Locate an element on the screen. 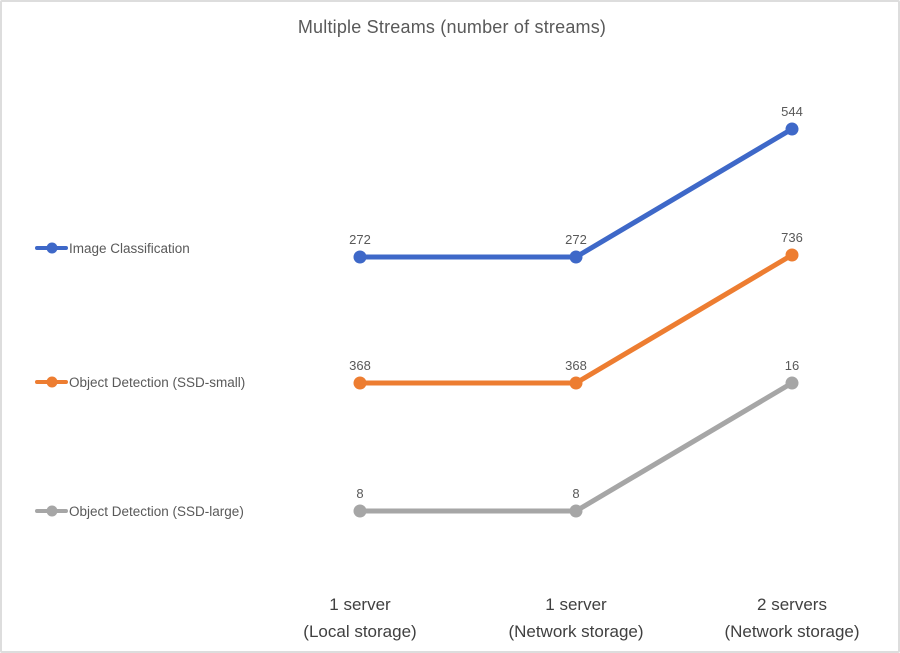 The width and height of the screenshot is (900, 653). data-label: 736 is located at coordinates (792, 237).